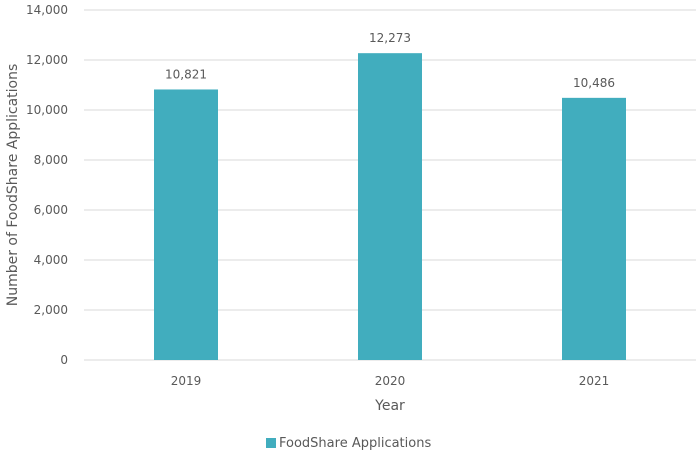  What do you see at coordinates (186, 74) in the screenshot?
I see `data-label-2019: 10,821` at bounding box center [186, 74].